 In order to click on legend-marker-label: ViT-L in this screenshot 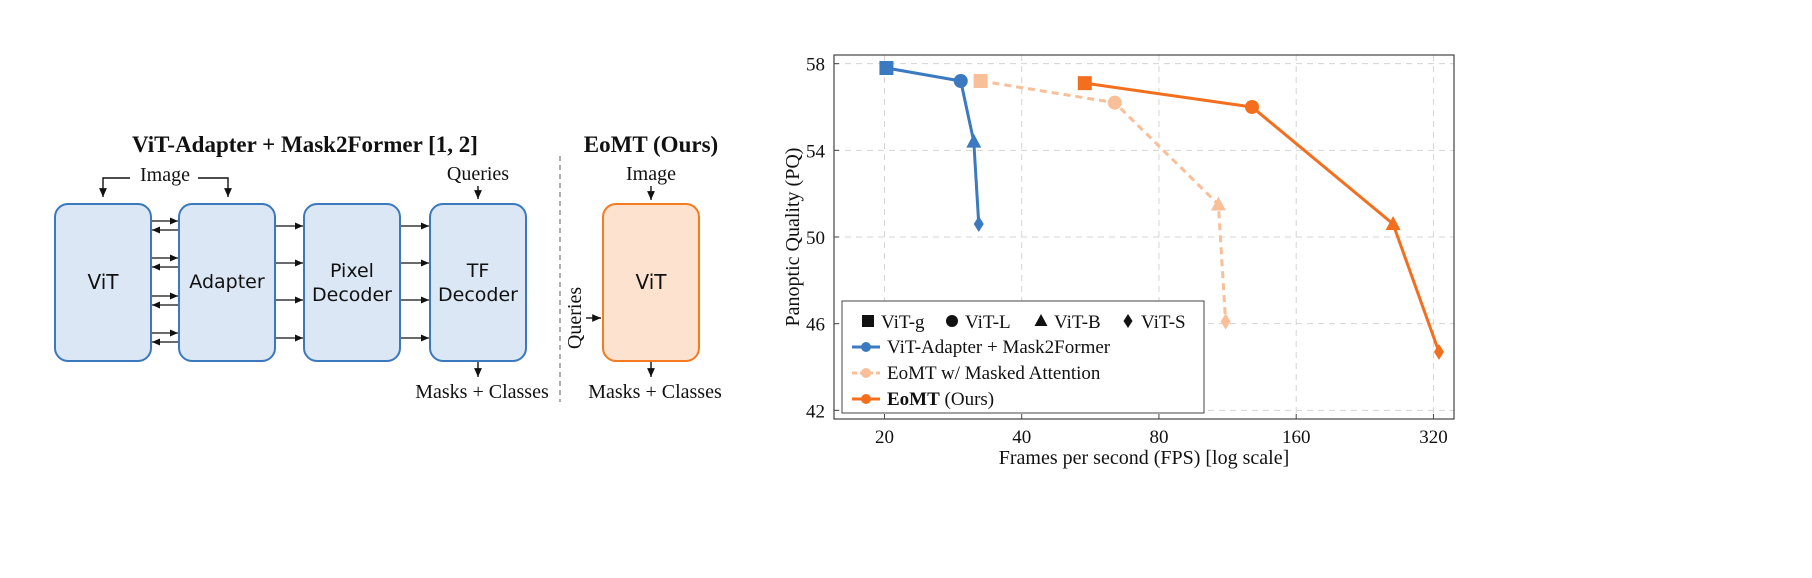, I will do `click(988, 322)`.